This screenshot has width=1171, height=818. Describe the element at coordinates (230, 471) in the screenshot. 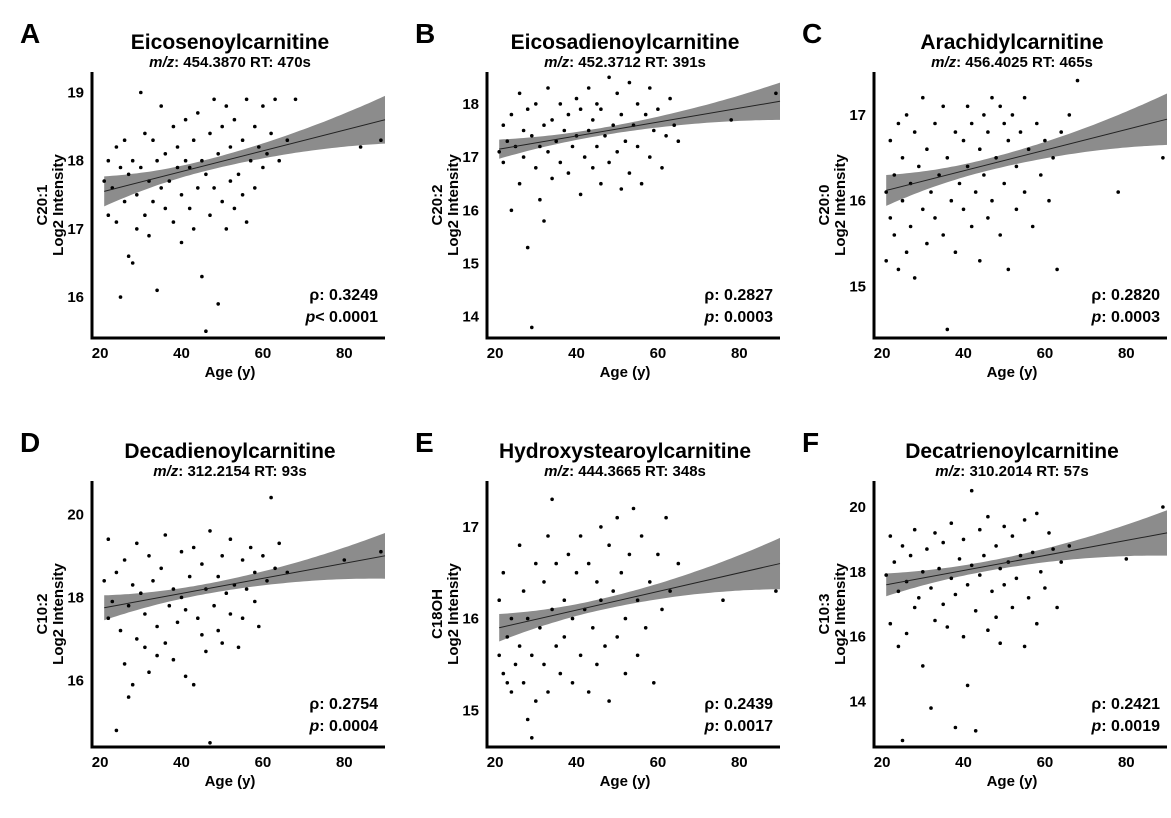

I see `chart-subtitle: m/z: 312.2154 RT: 93s` at that location.